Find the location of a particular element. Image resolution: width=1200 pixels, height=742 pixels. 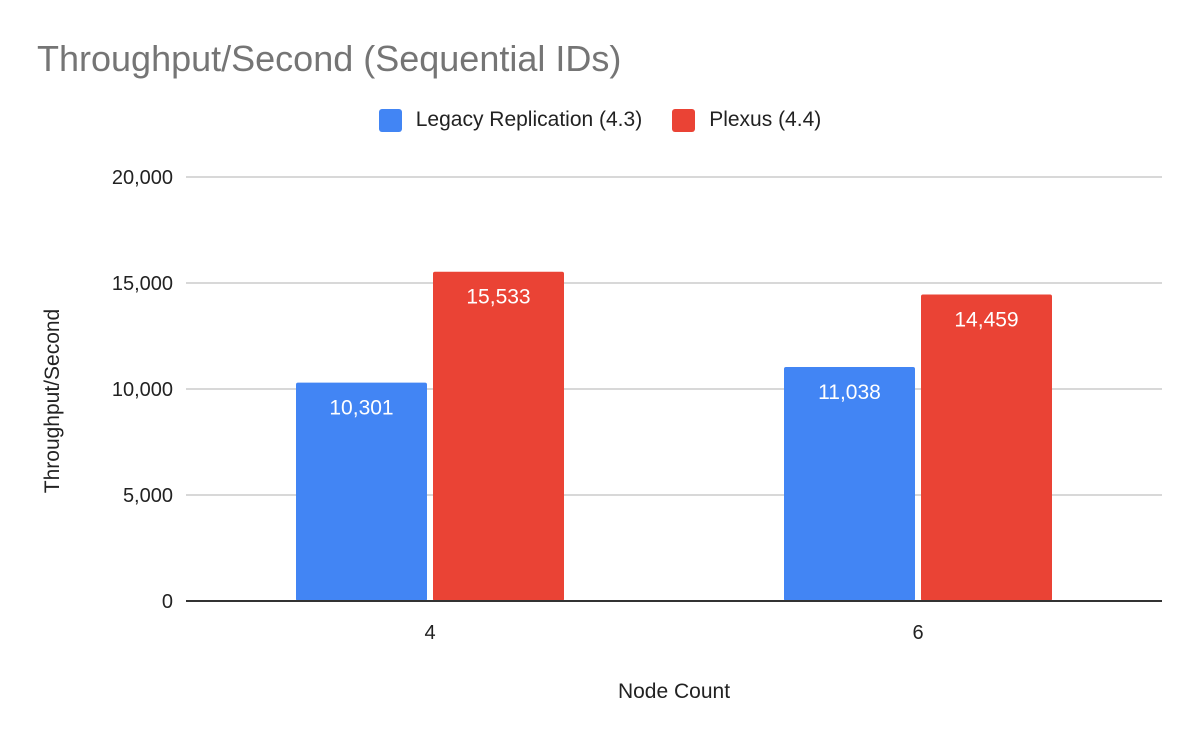

data-label: 10,301 is located at coordinates (361, 408).